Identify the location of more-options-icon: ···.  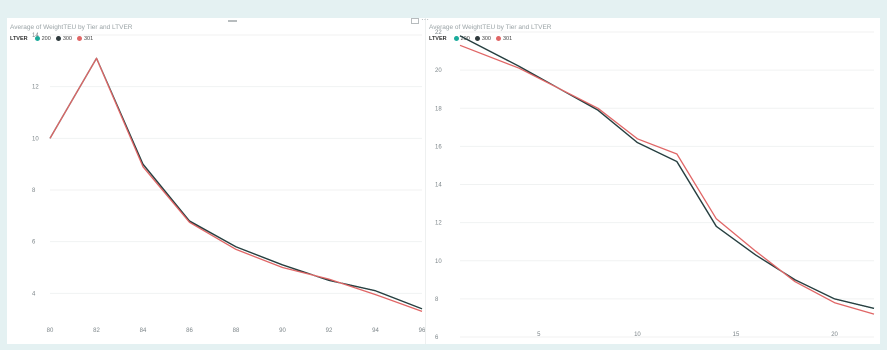
(425, 19).